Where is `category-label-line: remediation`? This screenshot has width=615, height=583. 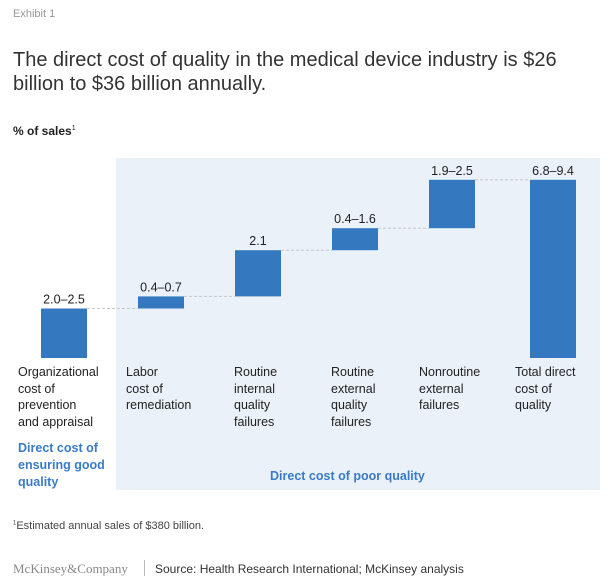
category-label-line: remediation is located at coordinates (159, 405).